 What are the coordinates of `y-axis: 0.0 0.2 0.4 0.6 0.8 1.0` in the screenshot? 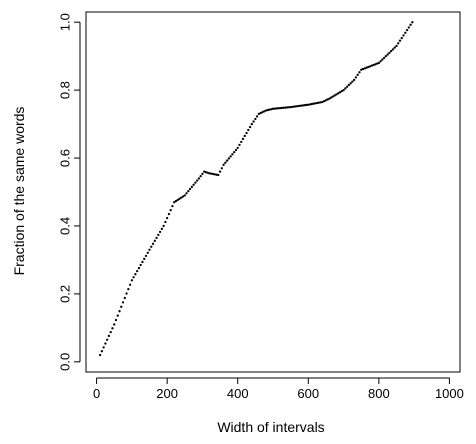 It's located at (69, 192).